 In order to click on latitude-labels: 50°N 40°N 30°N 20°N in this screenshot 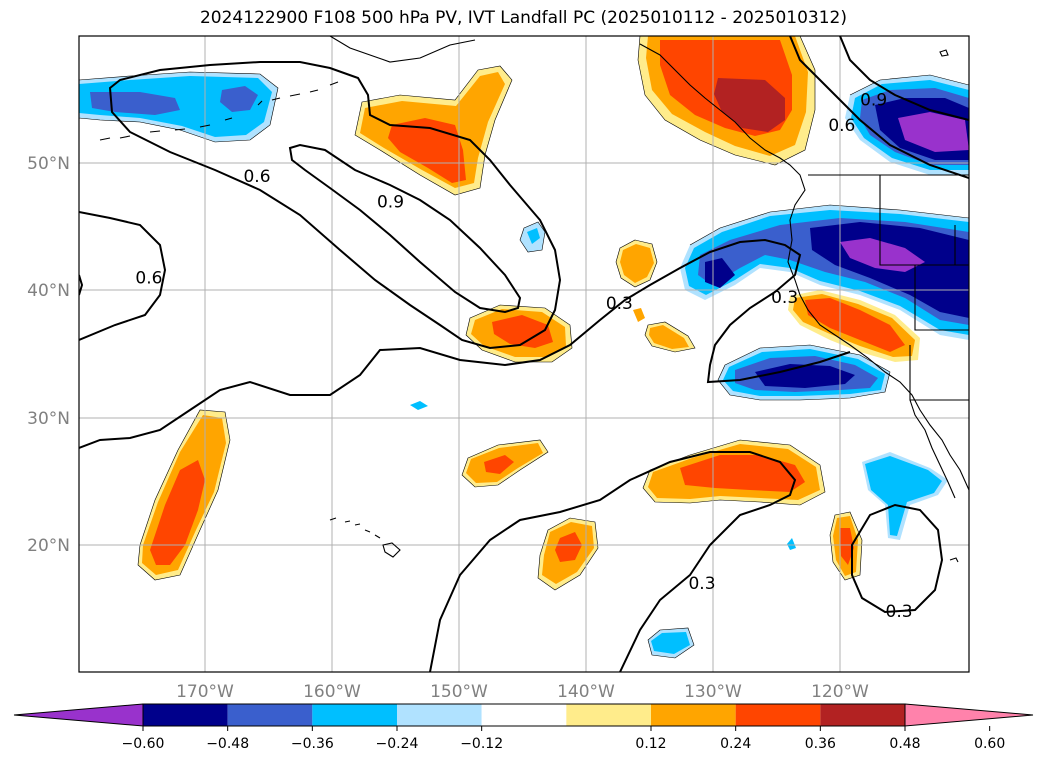, I will do `click(48, 355)`.